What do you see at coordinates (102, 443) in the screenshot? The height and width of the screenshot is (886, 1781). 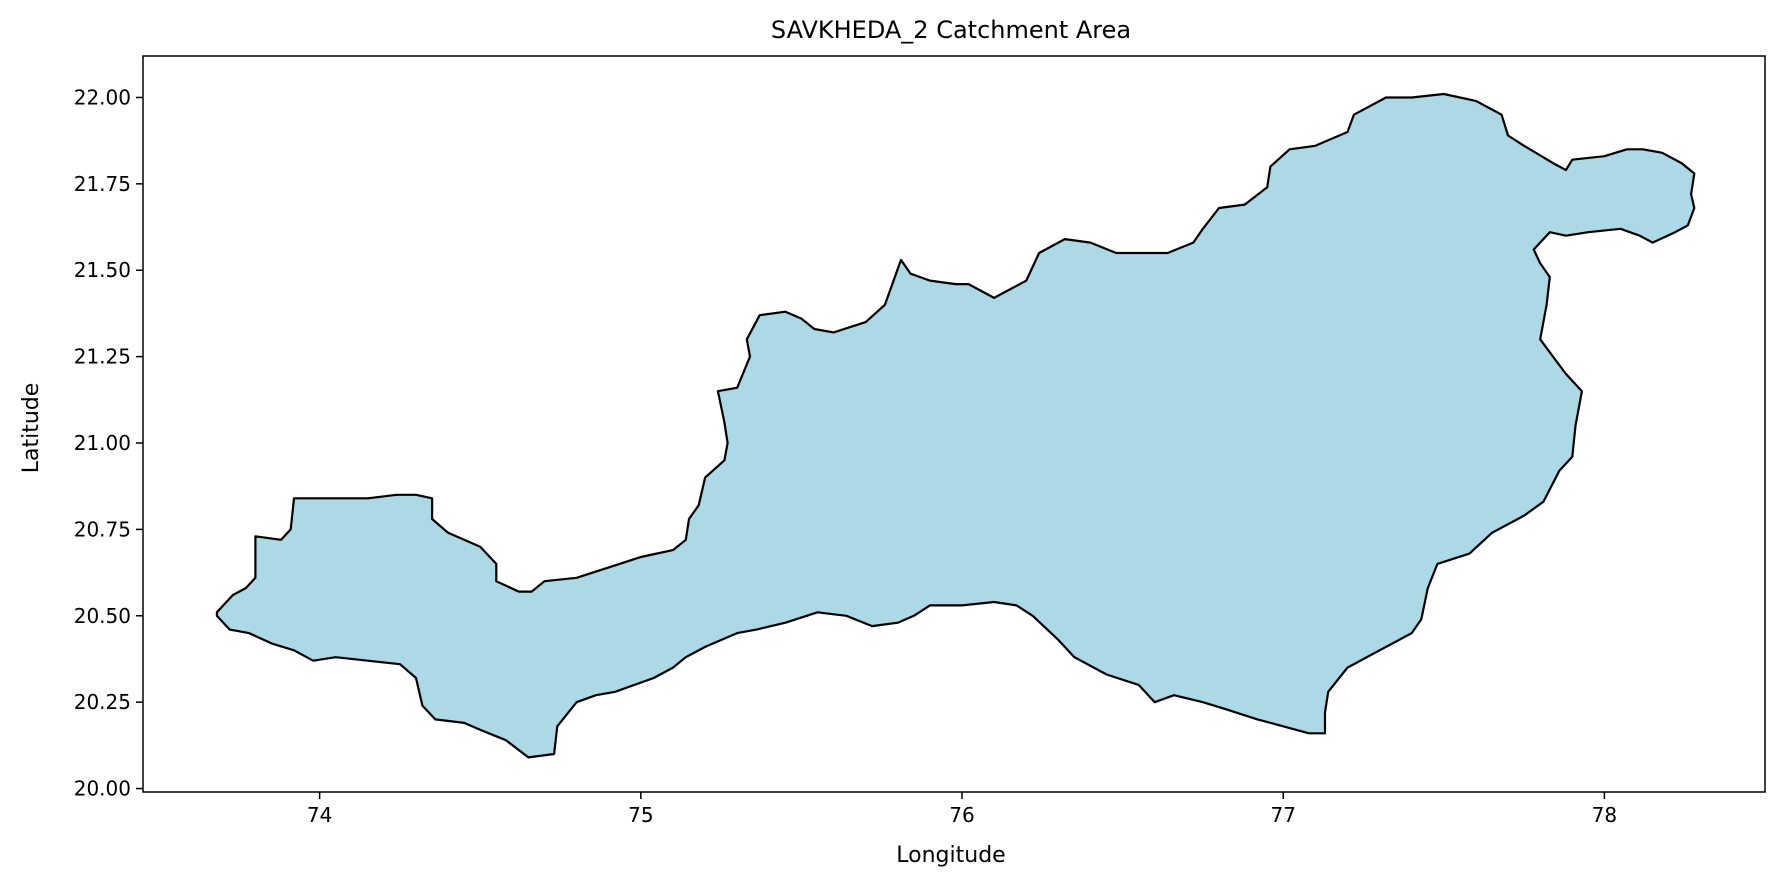 I see `y-tick-label: 21.00` at bounding box center [102, 443].